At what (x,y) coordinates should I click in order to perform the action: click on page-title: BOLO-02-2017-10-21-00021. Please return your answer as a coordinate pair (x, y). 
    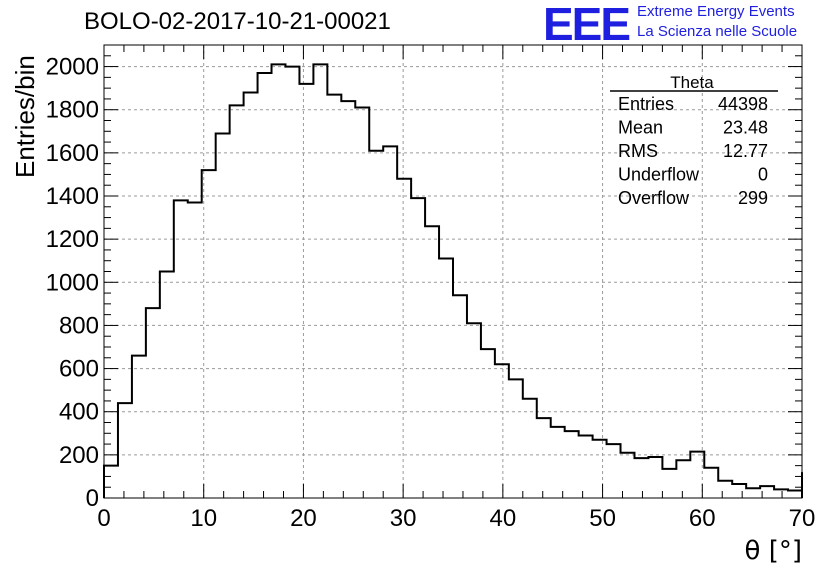
    Looking at the image, I should click on (237, 21).